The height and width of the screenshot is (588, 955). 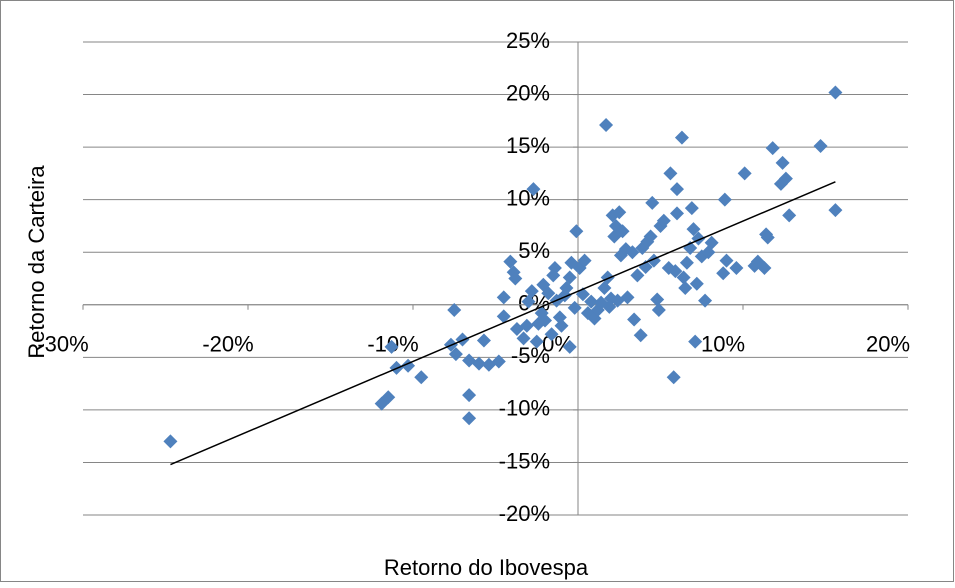 What do you see at coordinates (723, 344) in the screenshot?
I see `x-tick-label: 10%` at bounding box center [723, 344].